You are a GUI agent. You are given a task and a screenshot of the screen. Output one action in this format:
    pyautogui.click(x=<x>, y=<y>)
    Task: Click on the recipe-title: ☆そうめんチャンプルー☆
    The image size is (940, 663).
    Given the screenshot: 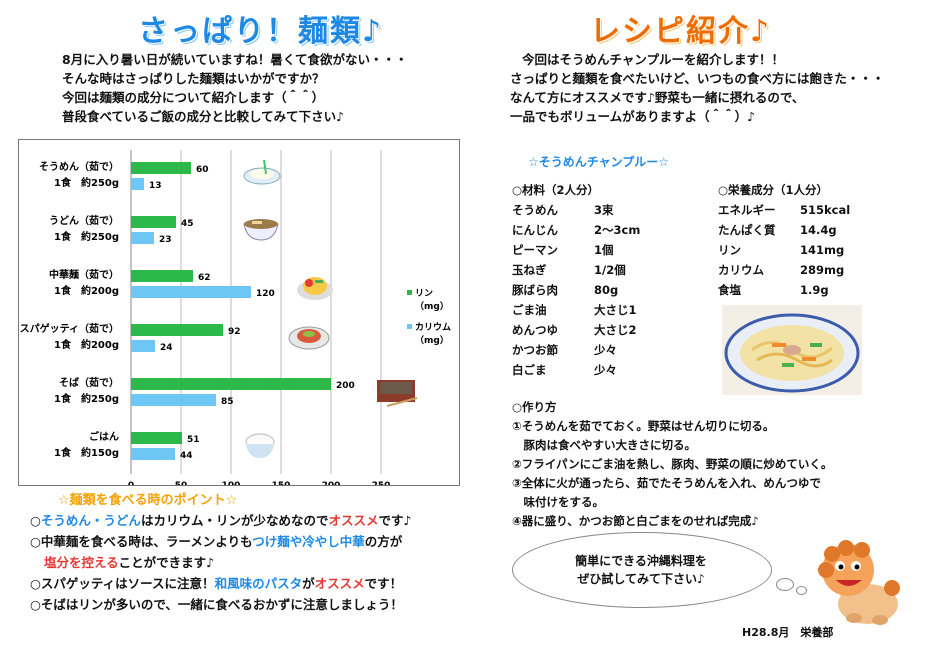 What is the action you would take?
    pyautogui.click(x=599, y=162)
    